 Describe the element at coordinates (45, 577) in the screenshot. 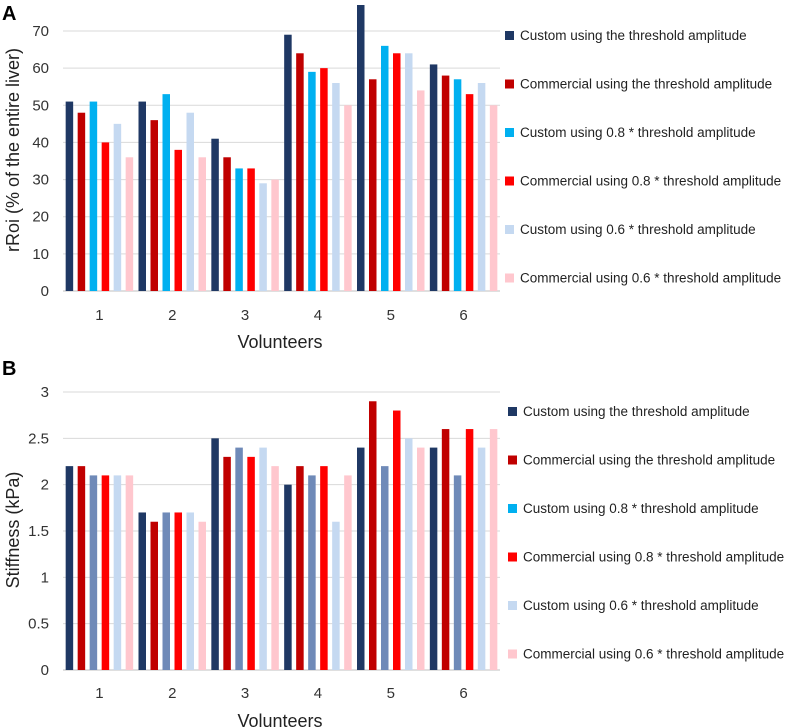

I see `y-tick-label: 1` at that location.